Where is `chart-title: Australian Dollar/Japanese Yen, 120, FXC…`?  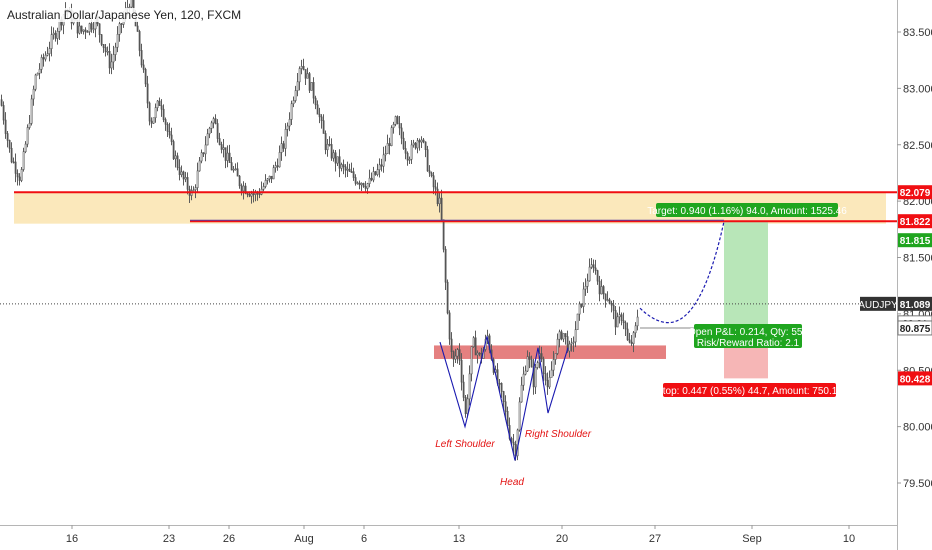
chart-title: Australian Dollar/Japanese Yen, 120, FXC… is located at coordinates (124, 15).